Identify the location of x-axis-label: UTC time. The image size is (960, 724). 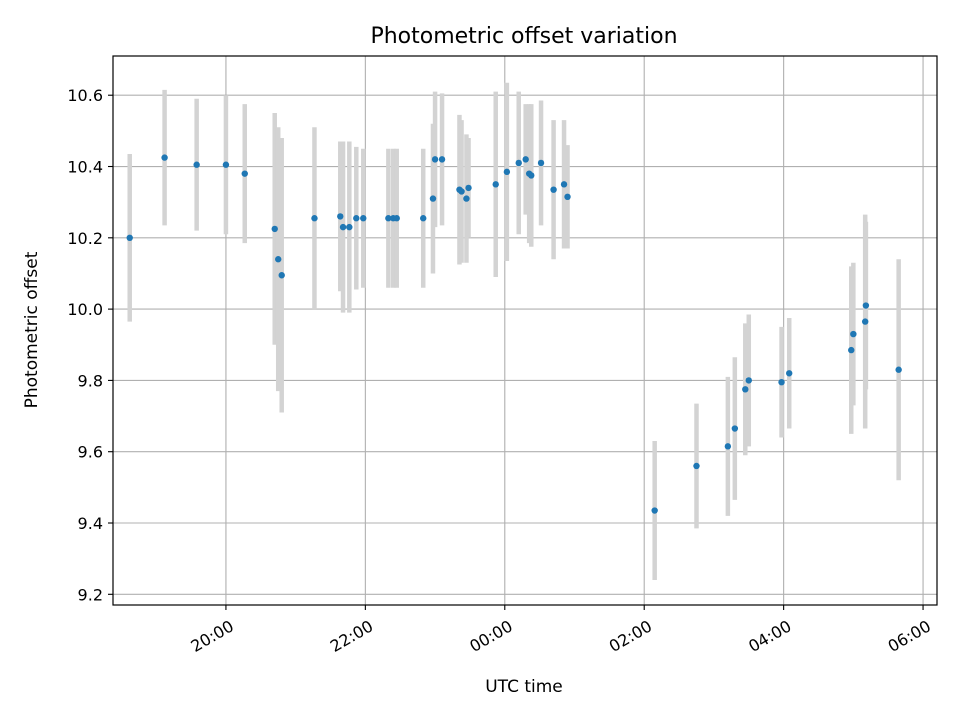
(524, 687).